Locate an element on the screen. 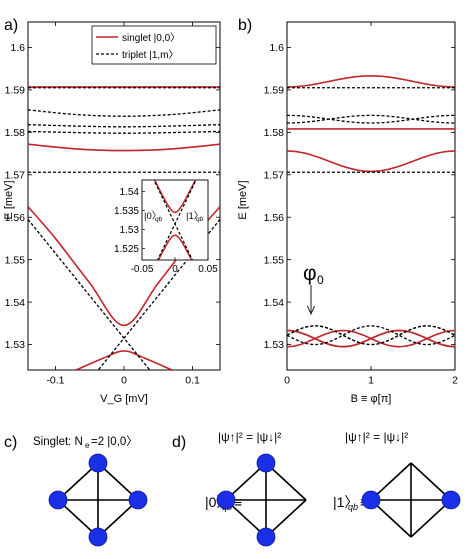 The height and width of the screenshot is (559, 469). diagram-d-right-sub: qb is located at coordinates (353, 507).